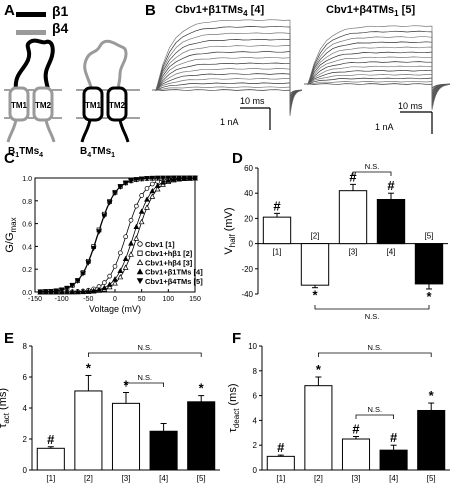  What do you see at coordinates (117, 104) in the screenshot?
I see `b4tms1-tm2` at bounding box center [117, 104].